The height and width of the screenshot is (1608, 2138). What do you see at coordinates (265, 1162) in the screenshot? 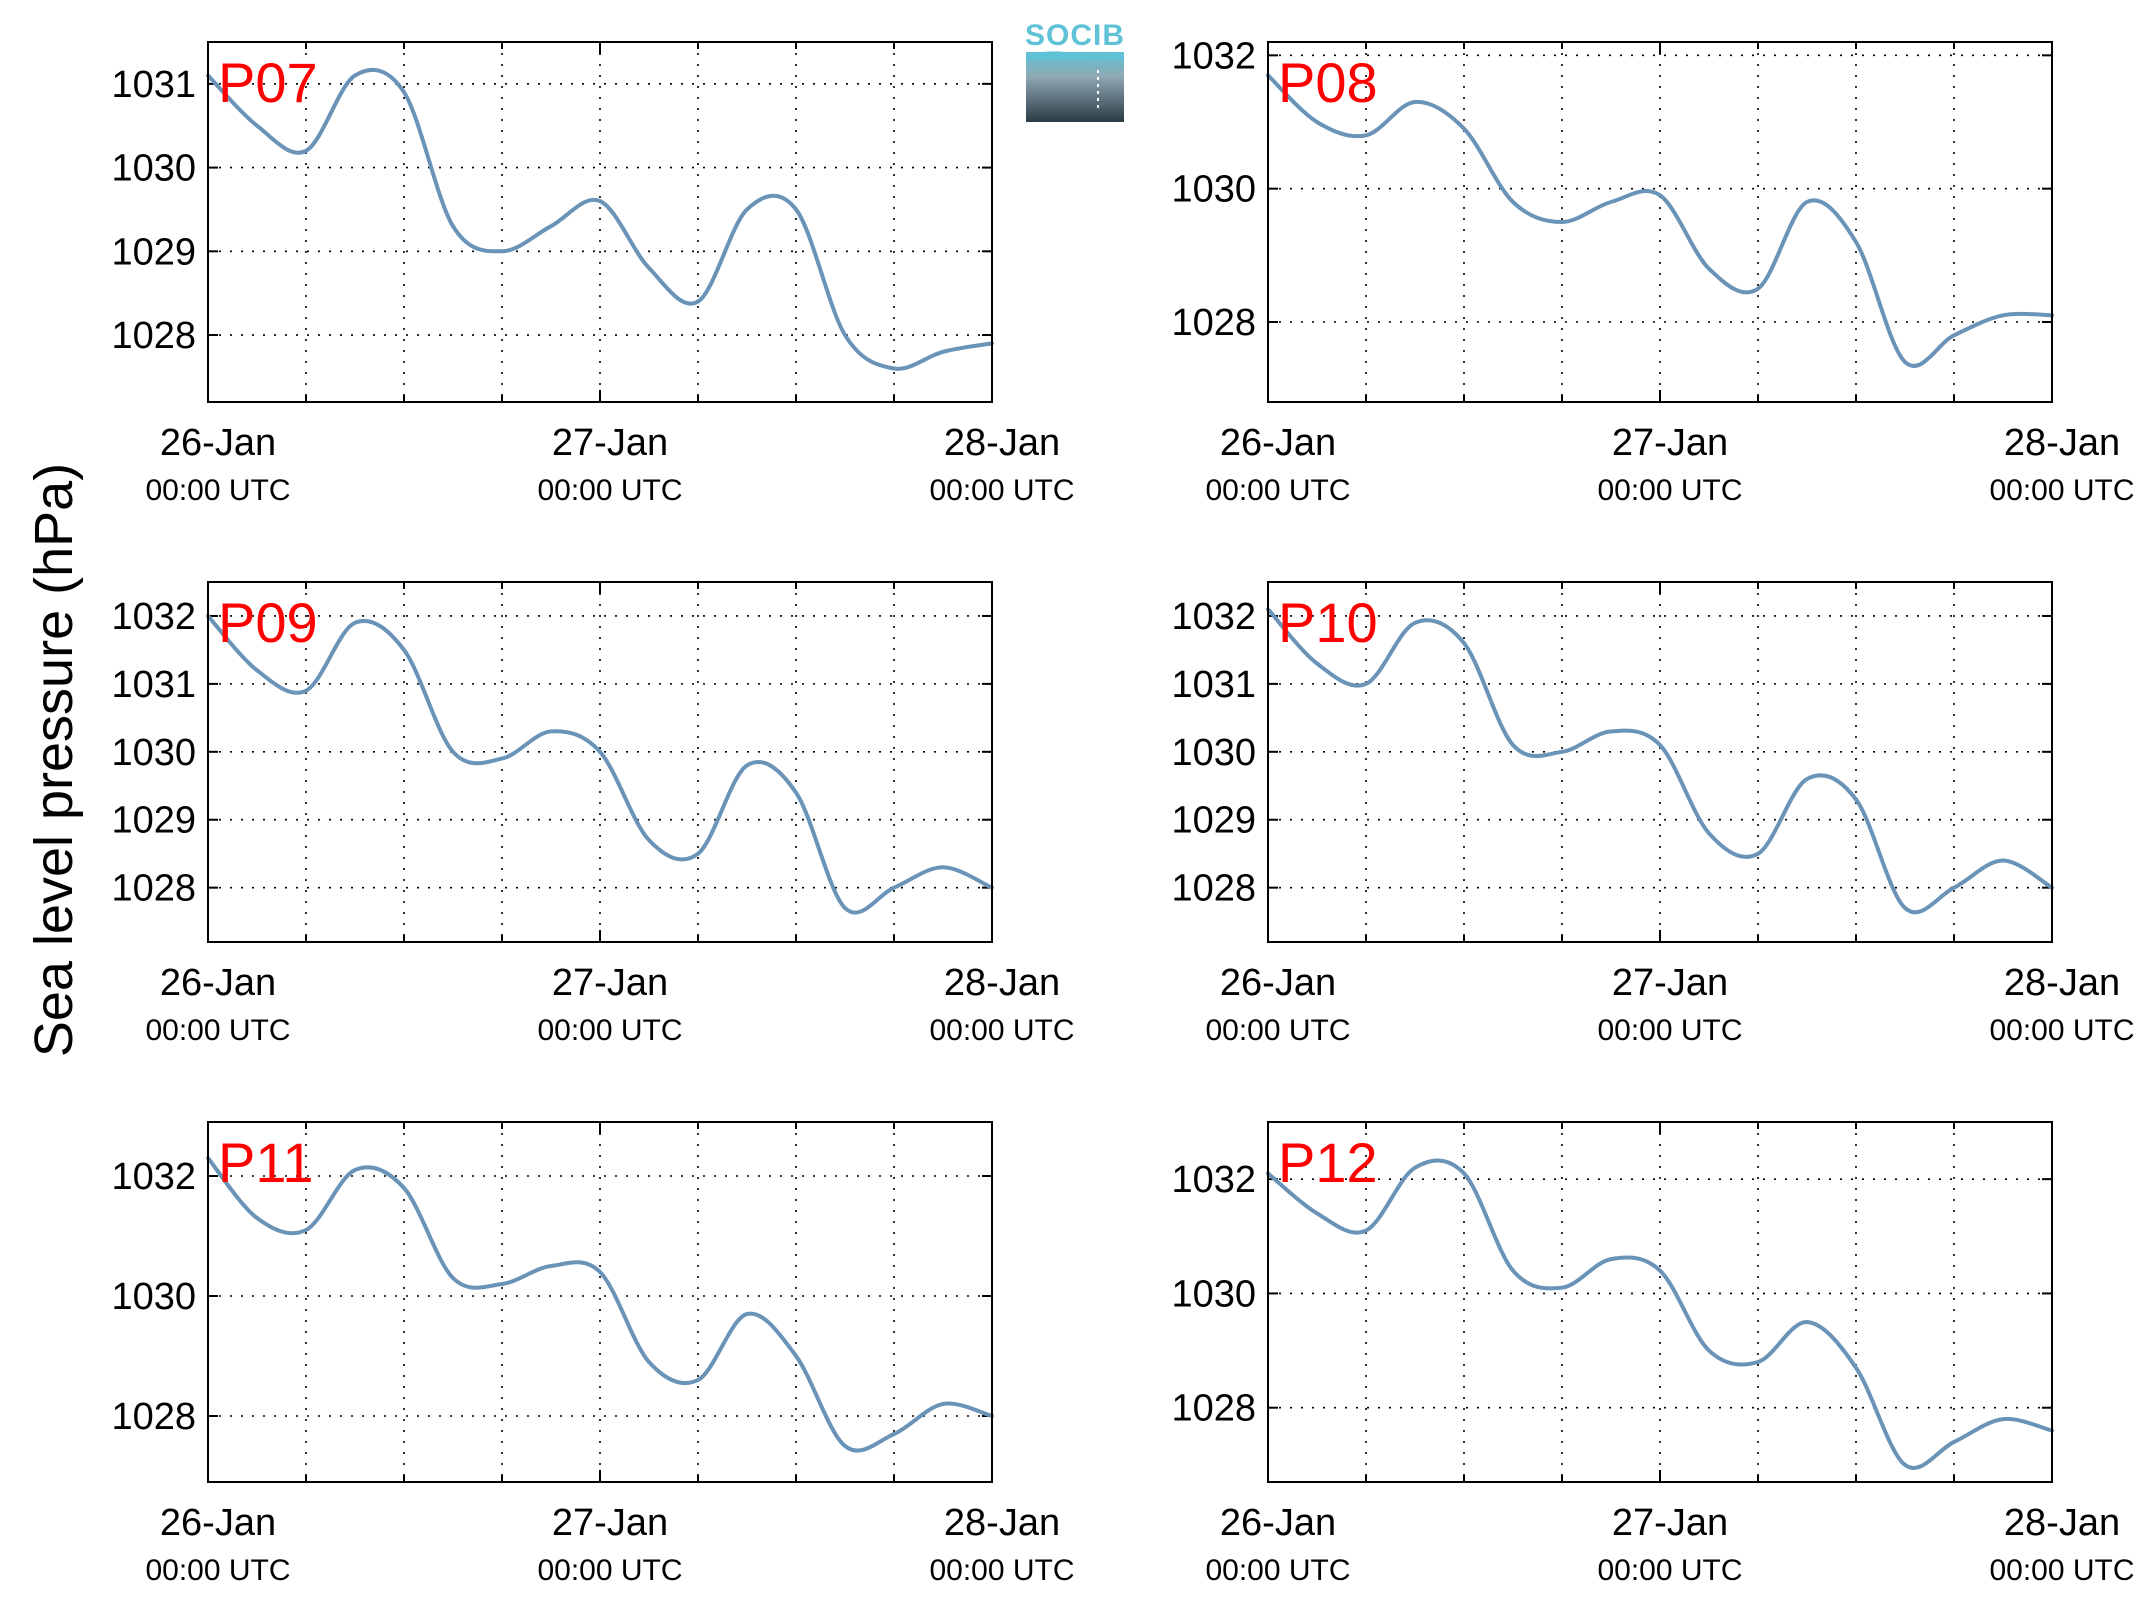
I see `panel-label: P11` at bounding box center [265, 1162].